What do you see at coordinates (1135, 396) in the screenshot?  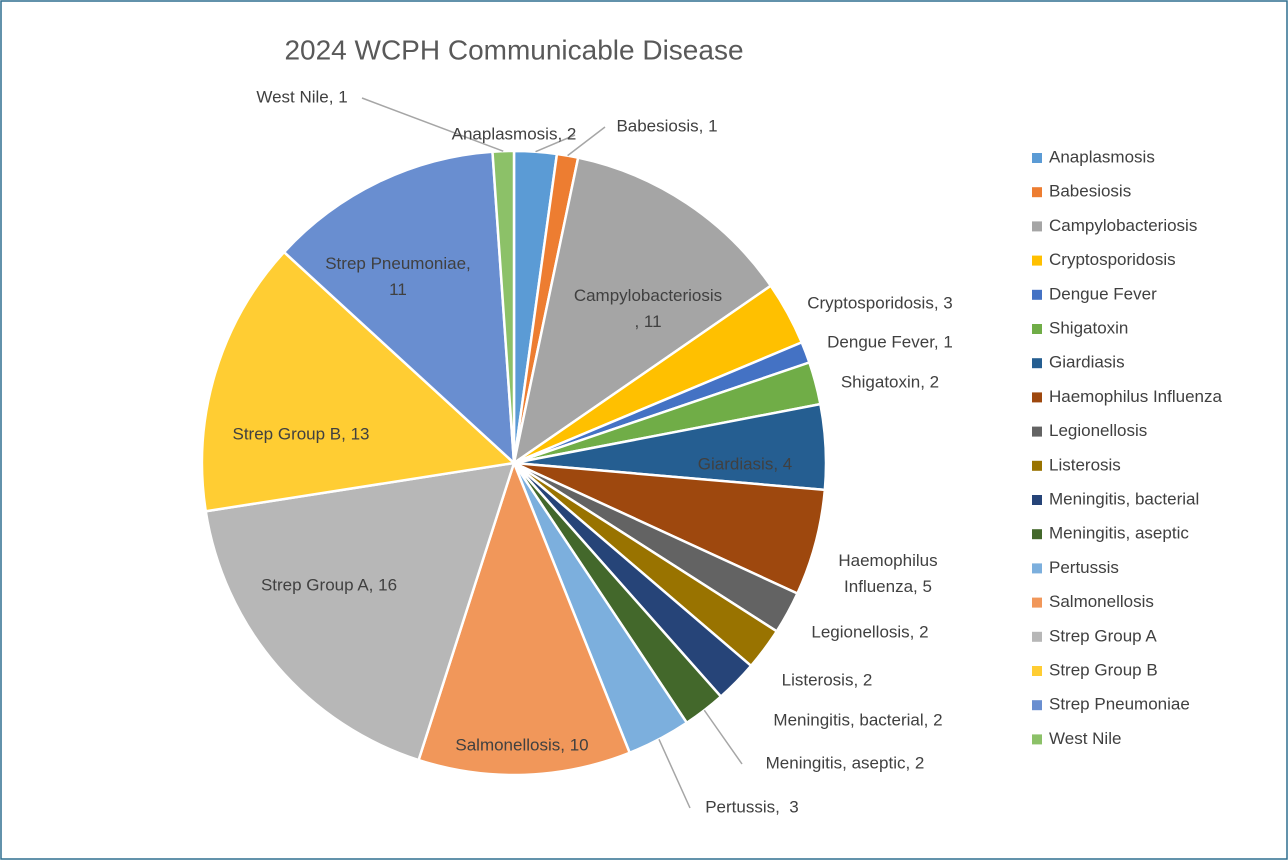 I see `legend-label: Haemophilus Influenza` at bounding box center [1135, 396].